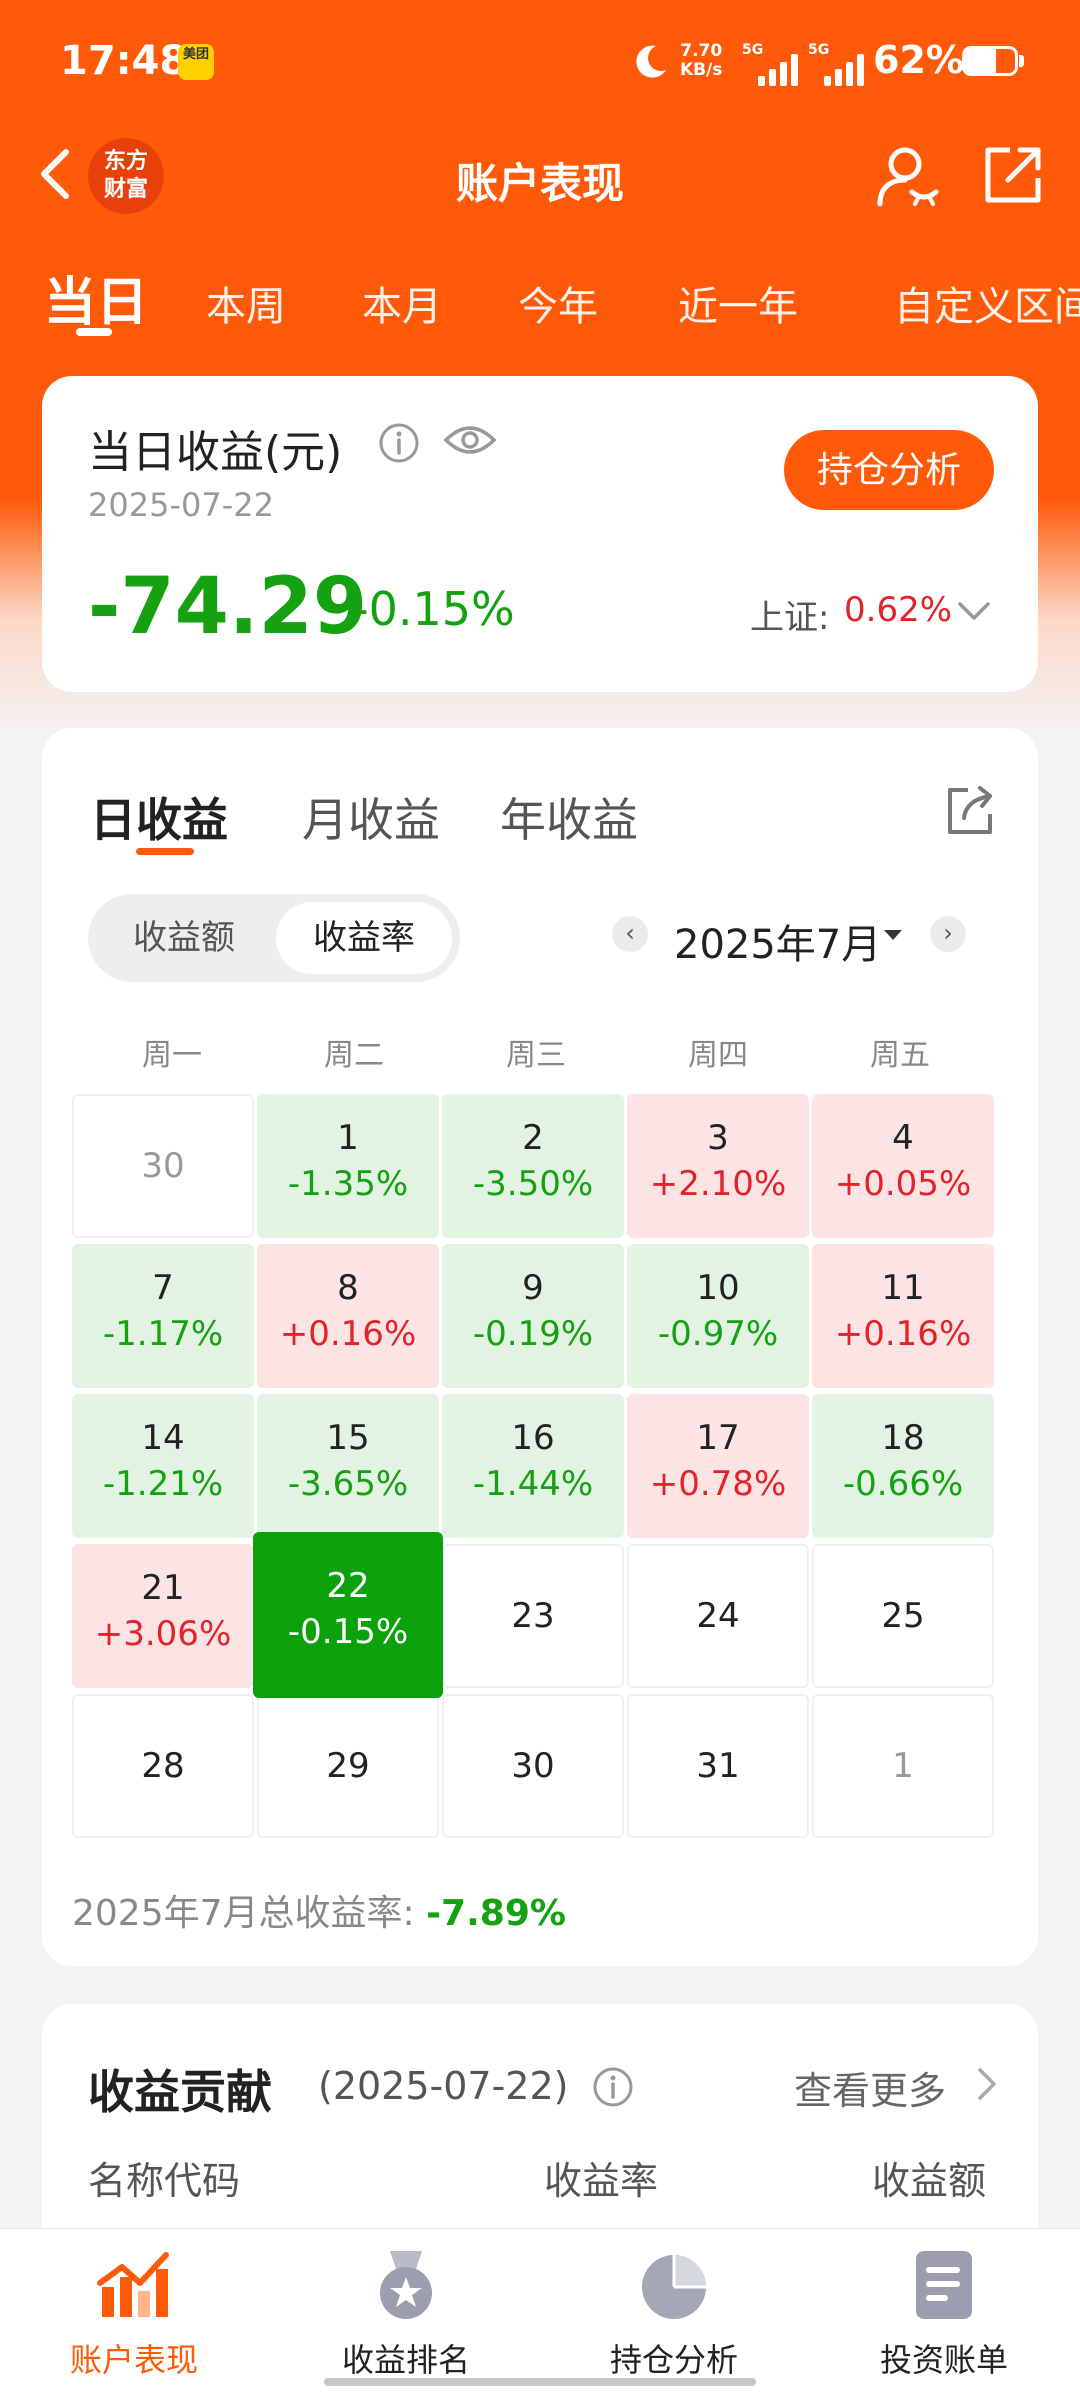  I want to click on network-speed: 7.70 KB/s, so click(701, 61).